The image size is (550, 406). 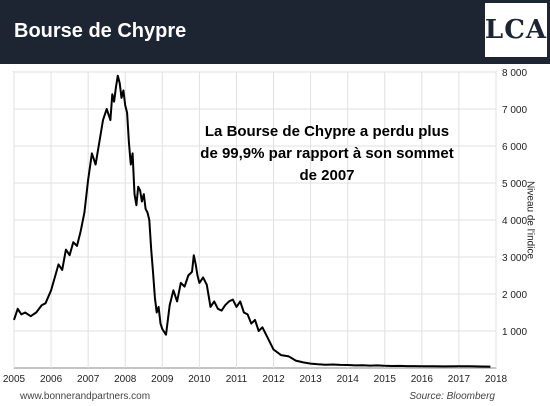 I want to click on x-tick-label: 2018, so click(x=496, y=379).